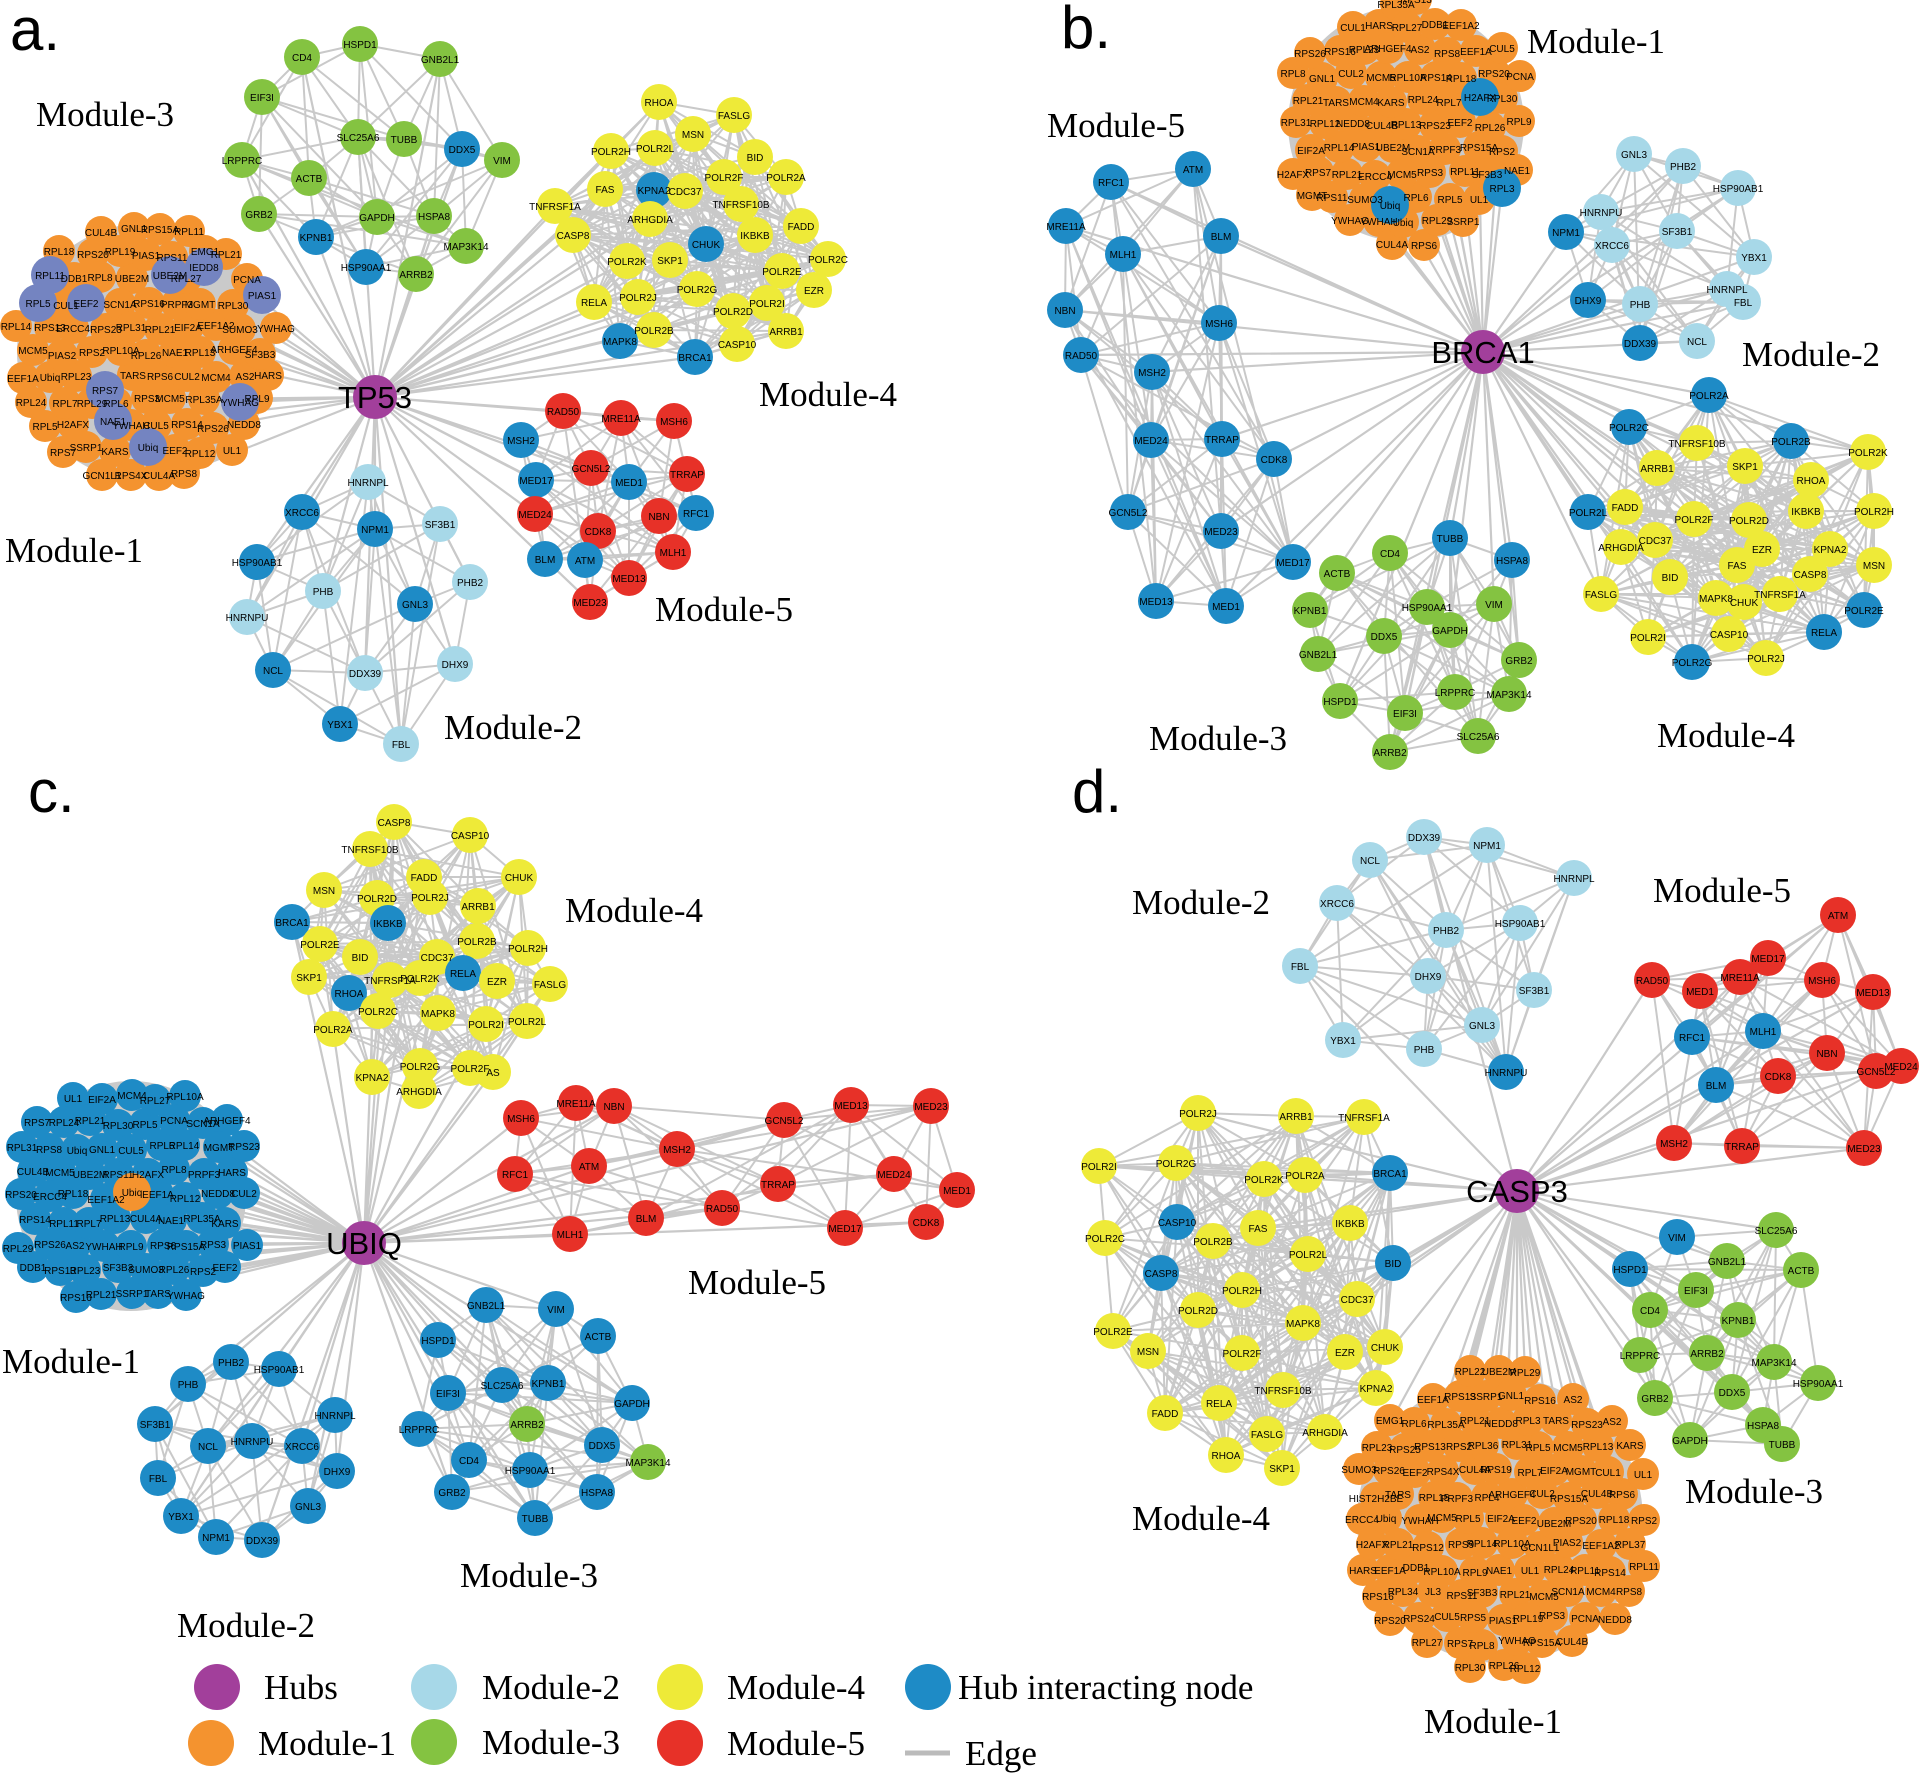 The height and width of the screenshot is (1775, 1923). What do you see at coordinates (1503, 1621) in the screenshot?
I see `svg-text: PIAS1` at bounding box center [1503, 1621].